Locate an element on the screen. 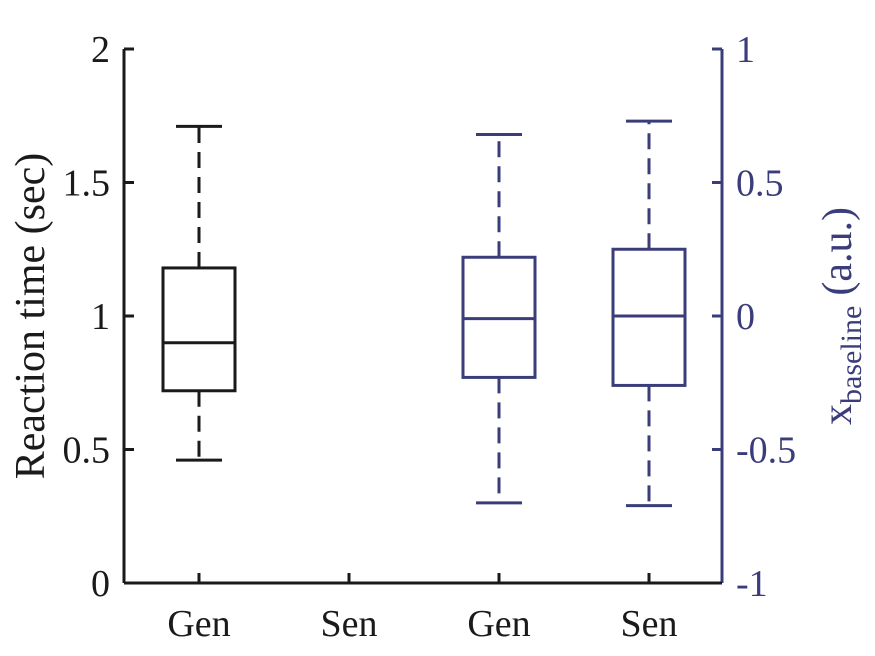  right-tick-label: 0 is located at coordinates (745, 317).